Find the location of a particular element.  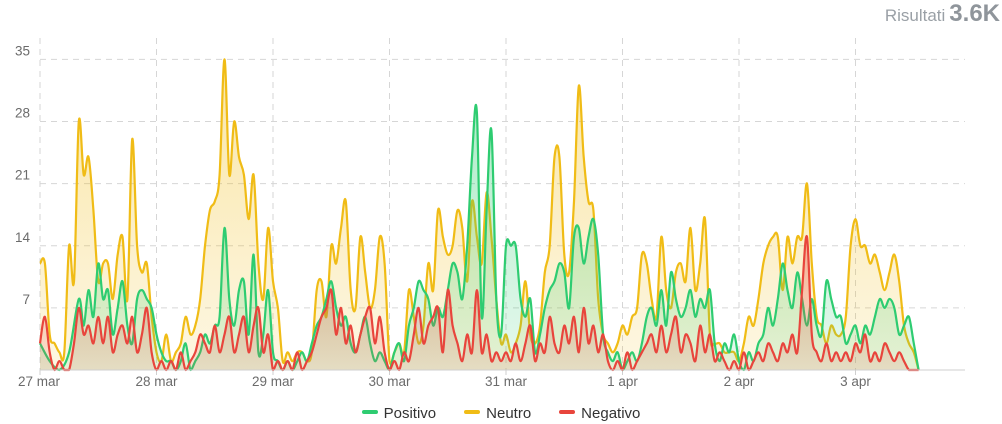

results-counter: Risultati 3.6K is located at coordinates (942, 14).